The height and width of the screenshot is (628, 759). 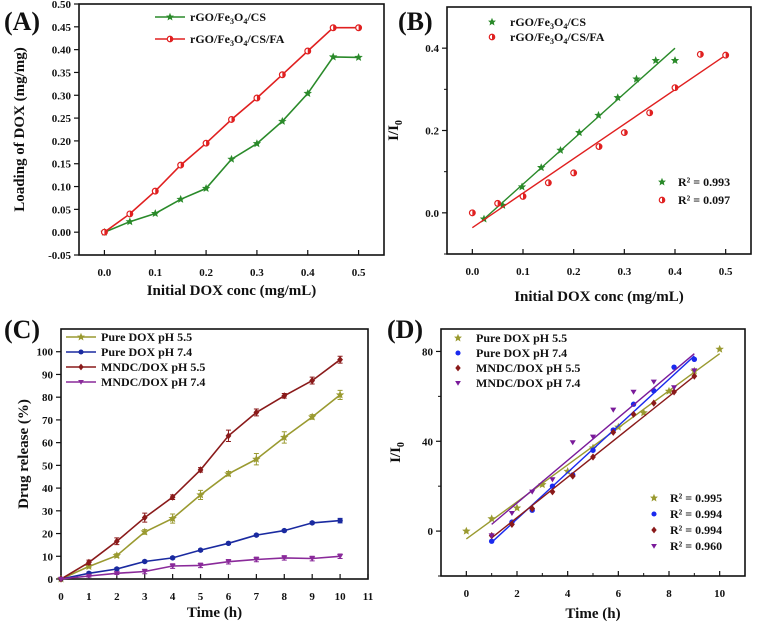 What do you see at coordinates (201, 597) in the screenshot?
I see `x-tick-label: 5` at bounding box center [201, 597].